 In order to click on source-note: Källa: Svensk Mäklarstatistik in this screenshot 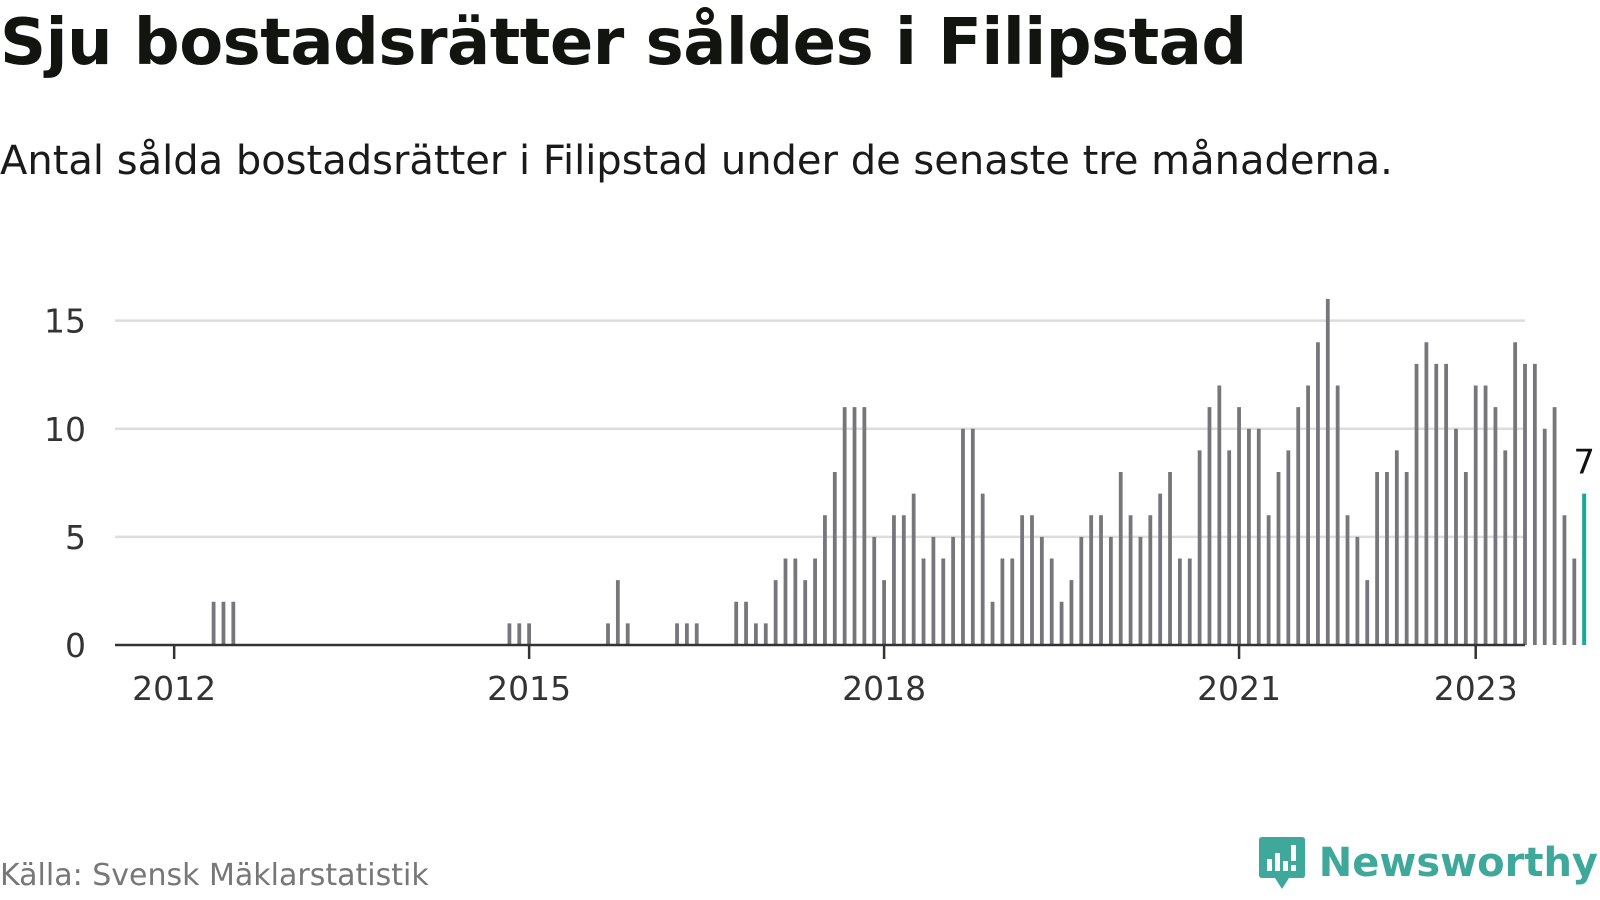, I will do `click(214, 875)`.